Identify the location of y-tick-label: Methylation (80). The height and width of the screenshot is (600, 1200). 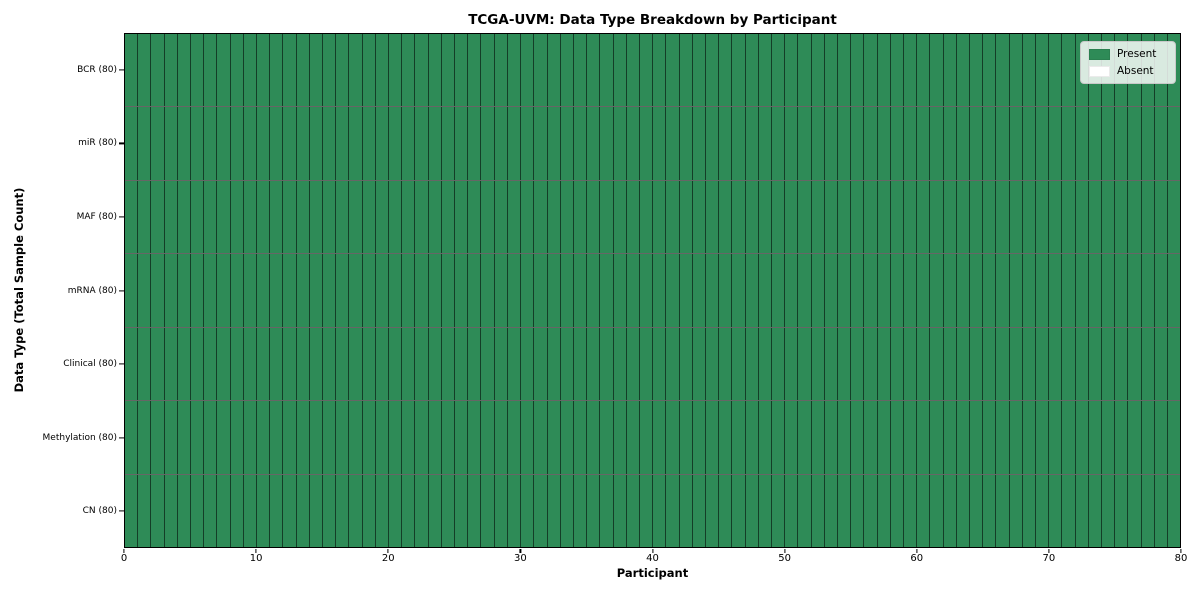
(79, 437).